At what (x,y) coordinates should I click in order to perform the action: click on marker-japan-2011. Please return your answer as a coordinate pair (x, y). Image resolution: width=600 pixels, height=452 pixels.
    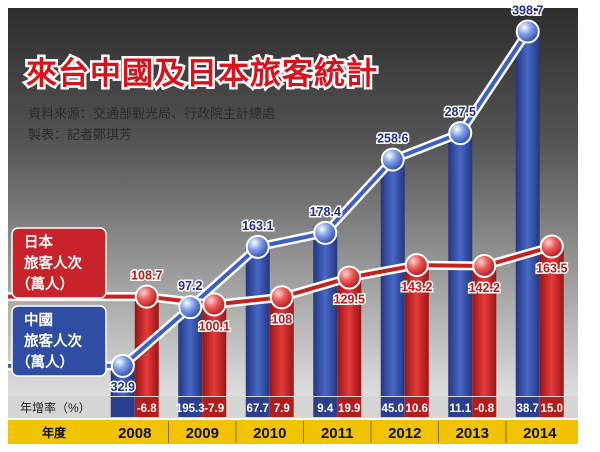
    Looking at the image, I should click on (349, 277).